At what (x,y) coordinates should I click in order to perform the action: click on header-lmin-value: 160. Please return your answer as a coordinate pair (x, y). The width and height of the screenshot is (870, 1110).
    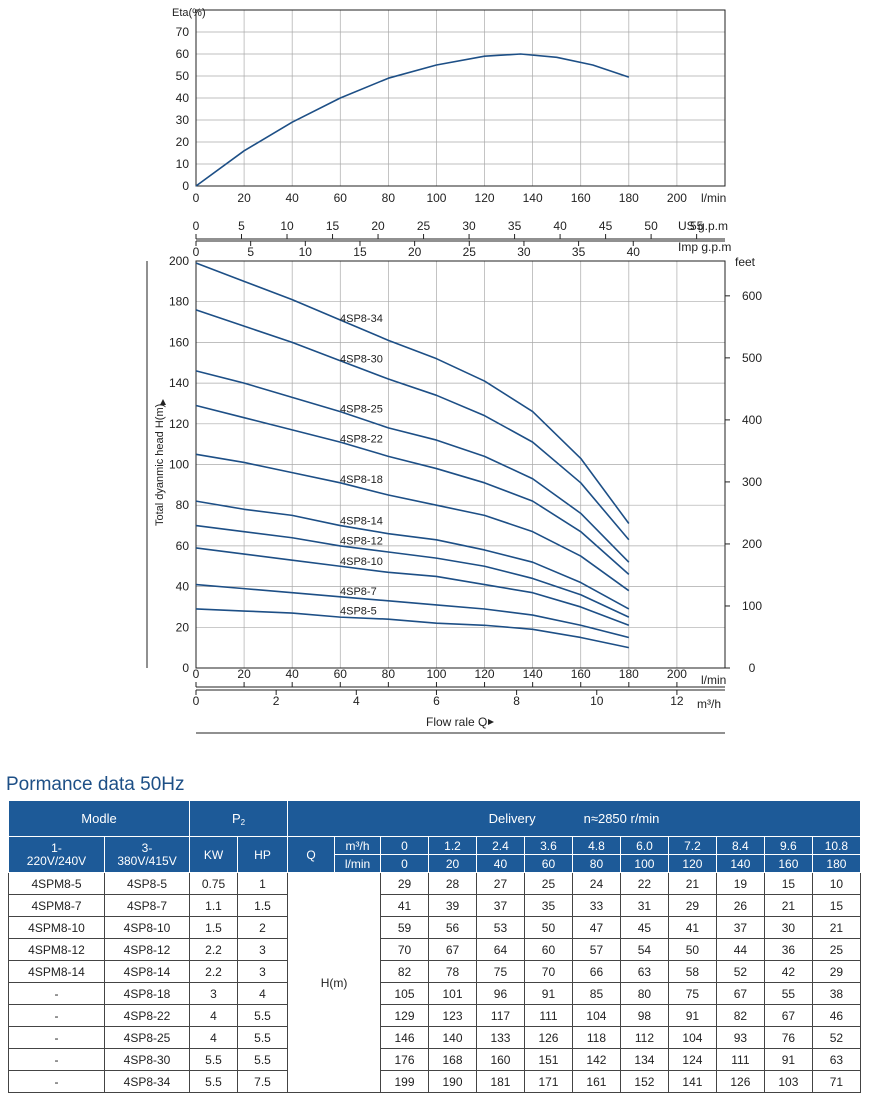
    Looking at the image, I should click on (788, 863).